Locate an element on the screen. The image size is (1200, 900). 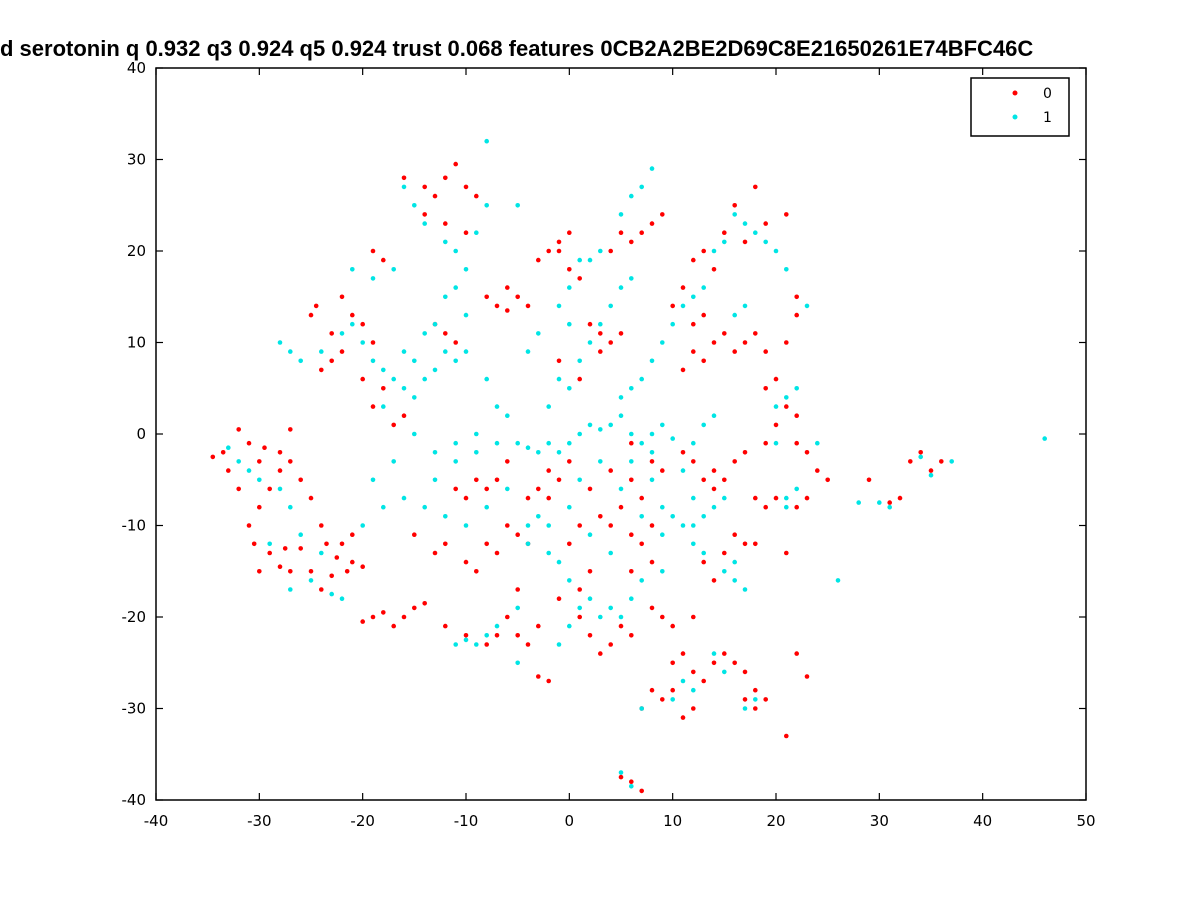
x-tick-label: 50 is located at coordinates (1085, 821).